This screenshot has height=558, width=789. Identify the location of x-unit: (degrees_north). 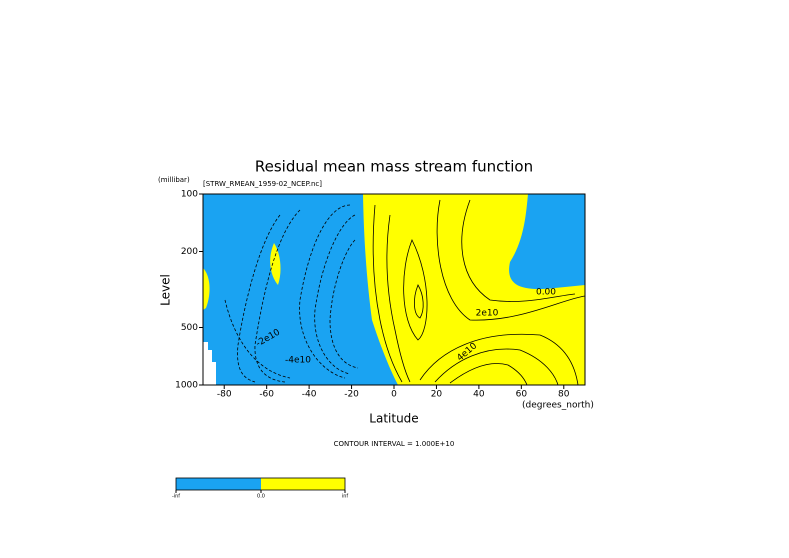
(558, 406).